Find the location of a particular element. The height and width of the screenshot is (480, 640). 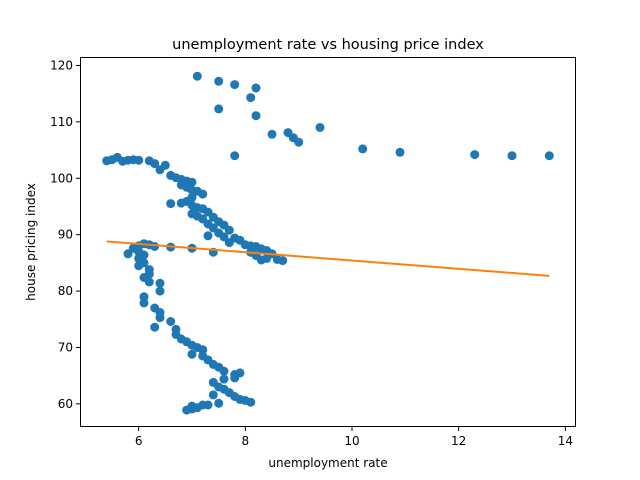

x-tick-label: 8 is located at coordinates (246, 441).